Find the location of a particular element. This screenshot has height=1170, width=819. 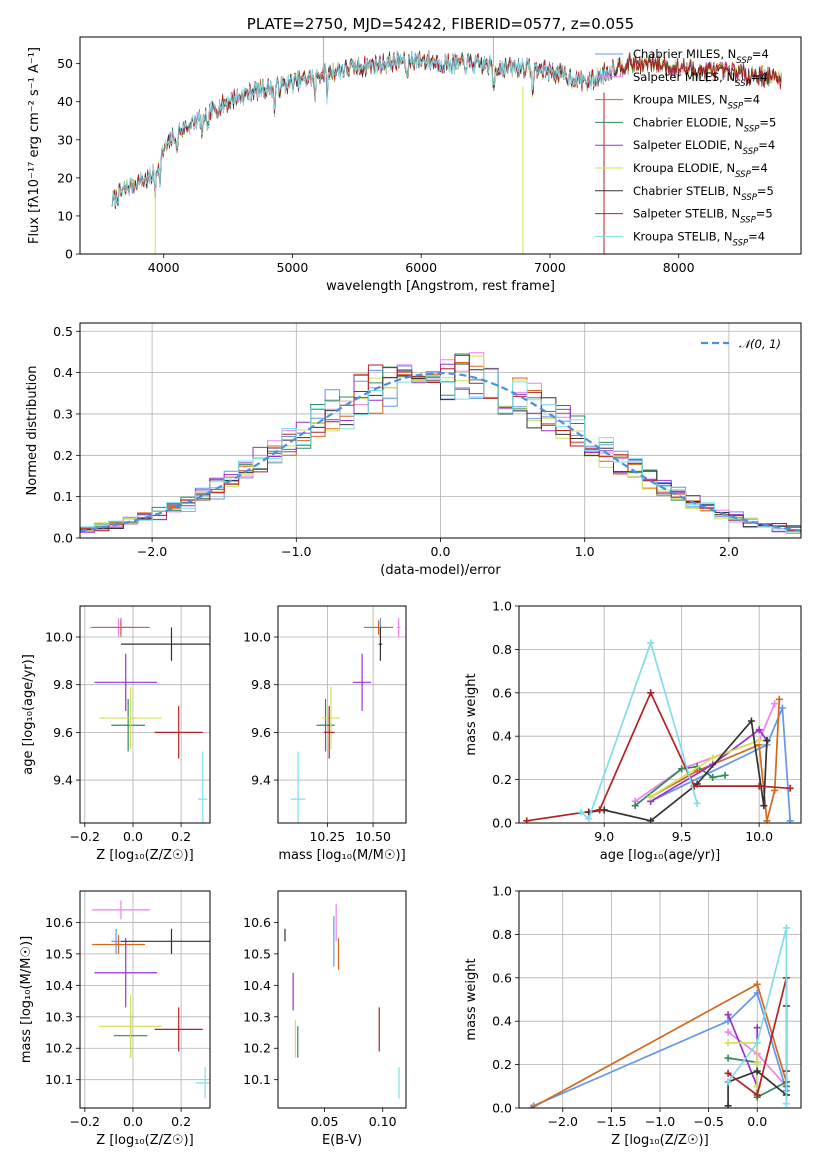

y-tick-label: 0.2 is located at coordinates (502, 1064).